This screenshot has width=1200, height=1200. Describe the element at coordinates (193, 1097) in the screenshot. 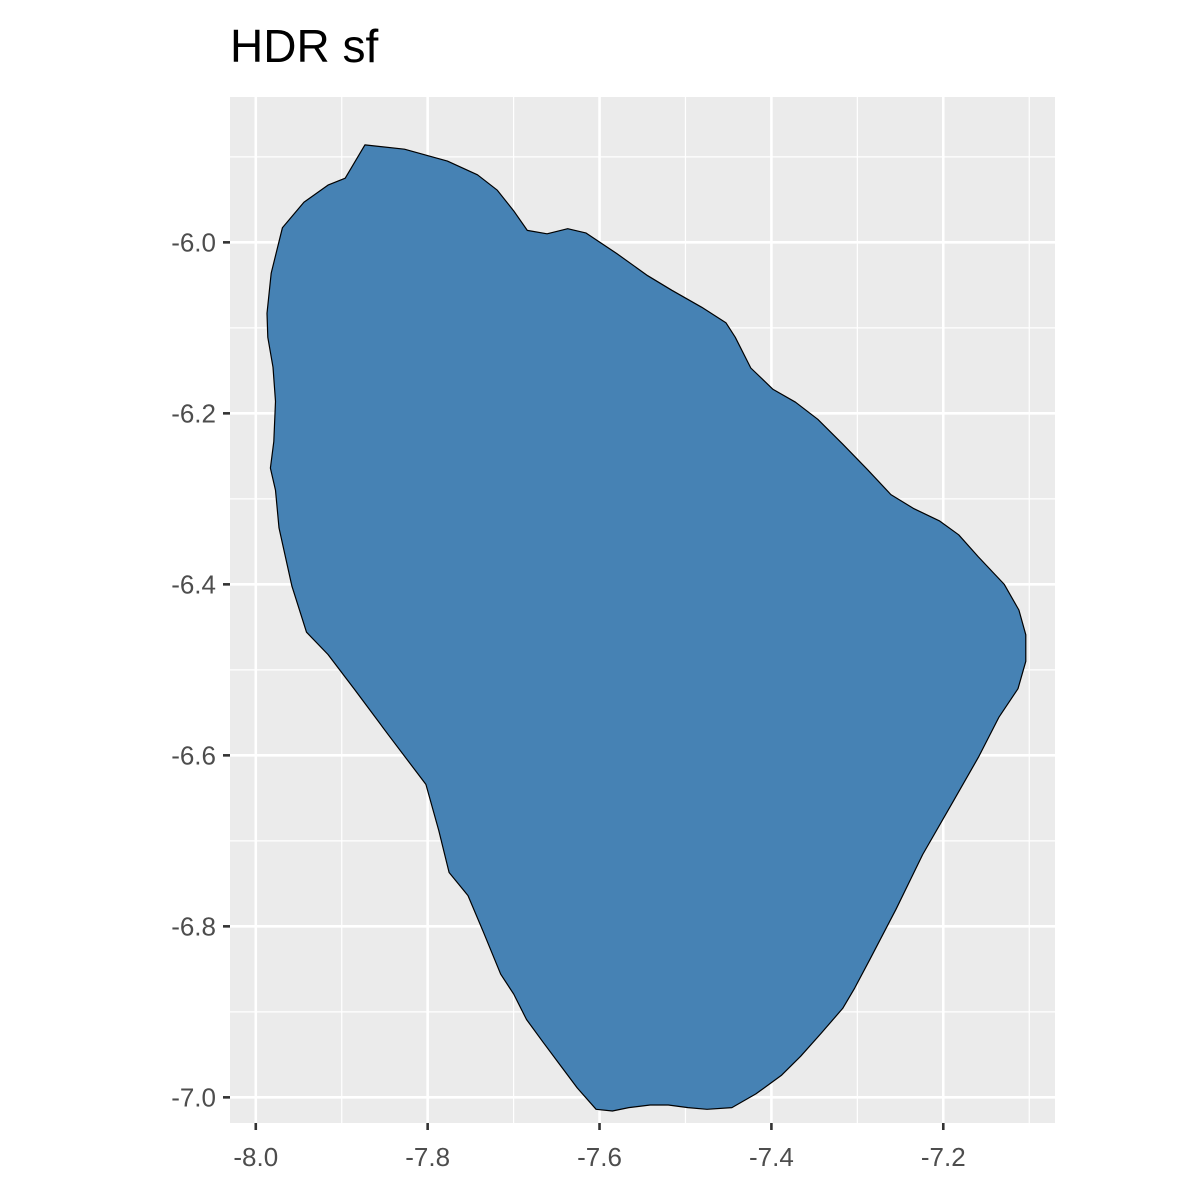

I see `y-tick-label: -7.0` at that location.